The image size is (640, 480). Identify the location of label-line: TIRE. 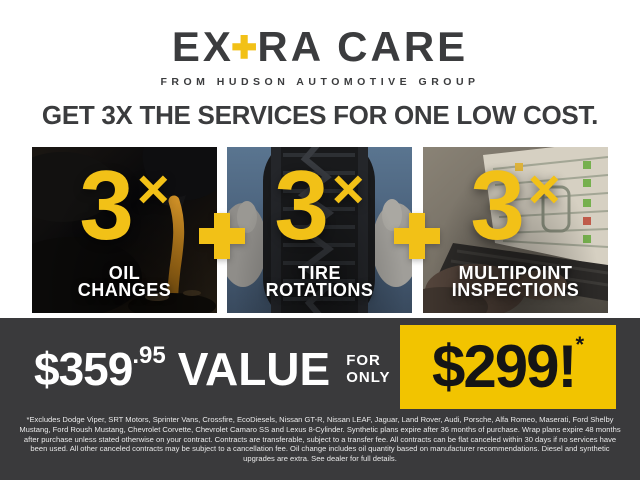
(319, 273).